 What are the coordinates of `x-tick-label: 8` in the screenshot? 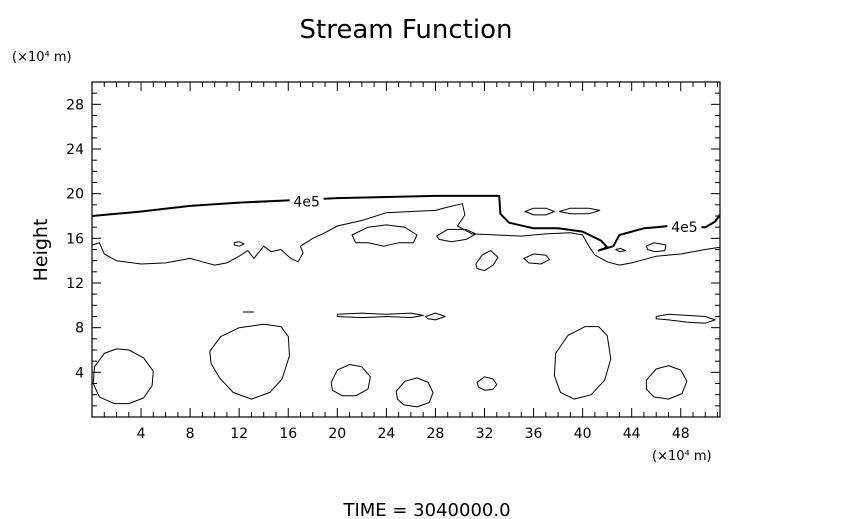 It's located at (190, 434).